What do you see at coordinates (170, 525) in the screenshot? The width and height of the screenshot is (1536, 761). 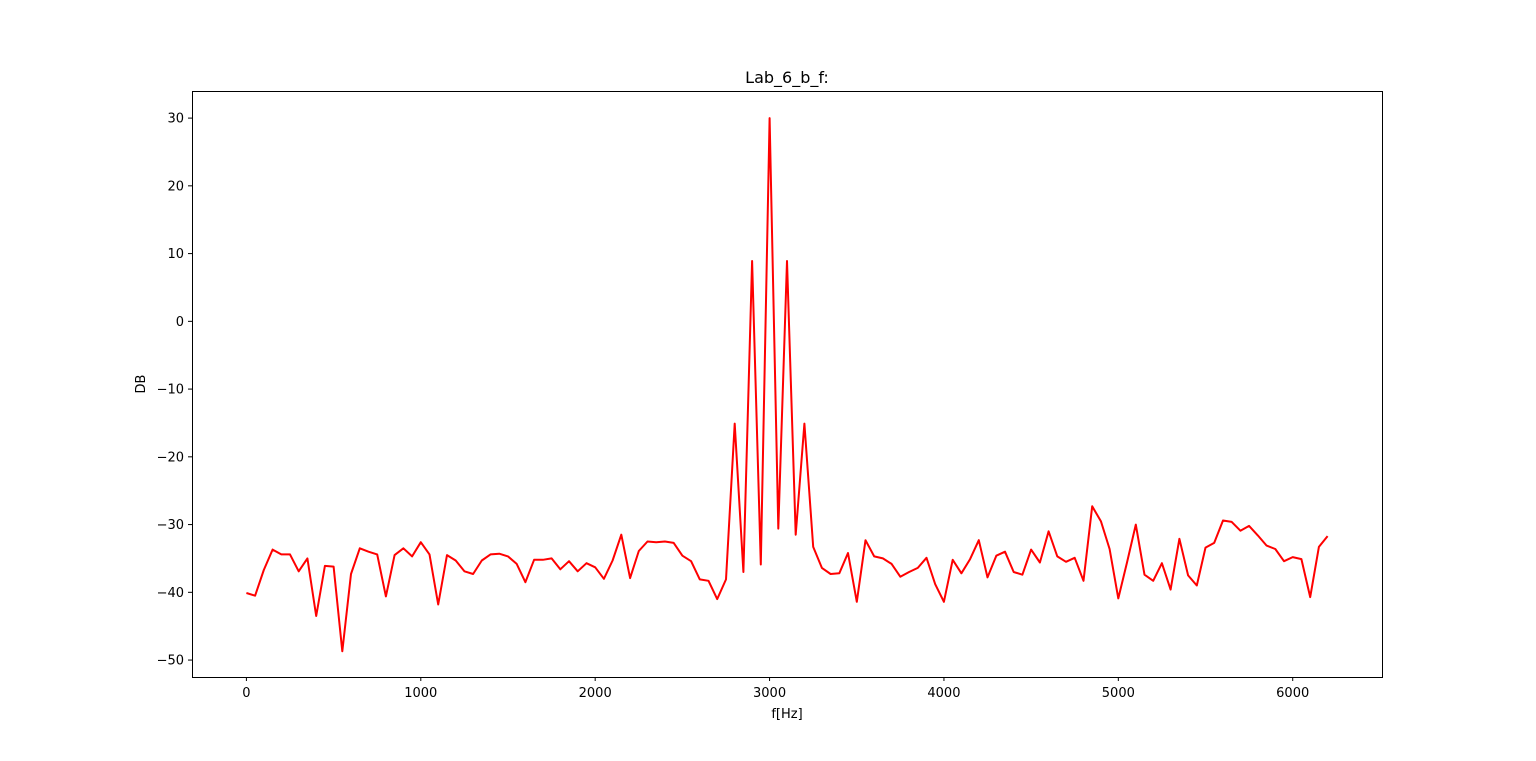 I see `y-tick-label: −30` at bounding box center [170, 525].